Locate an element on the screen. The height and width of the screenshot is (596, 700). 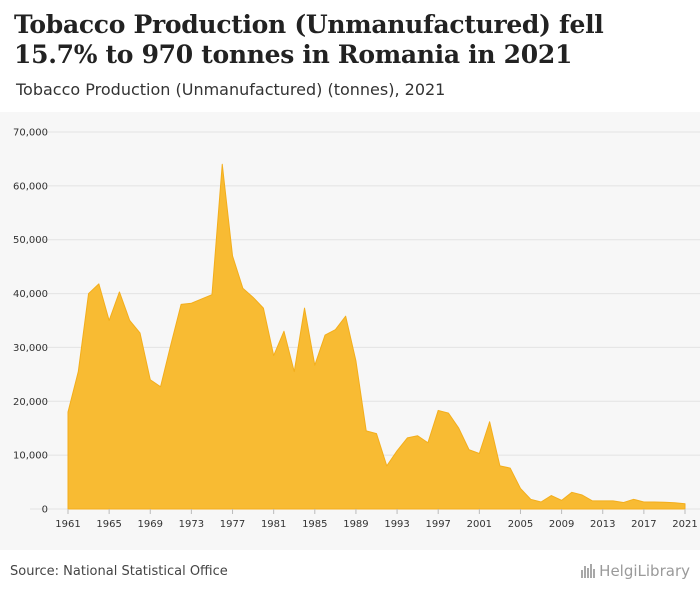
y-tick-label: 40,000 is located at coordinates (30, 294).